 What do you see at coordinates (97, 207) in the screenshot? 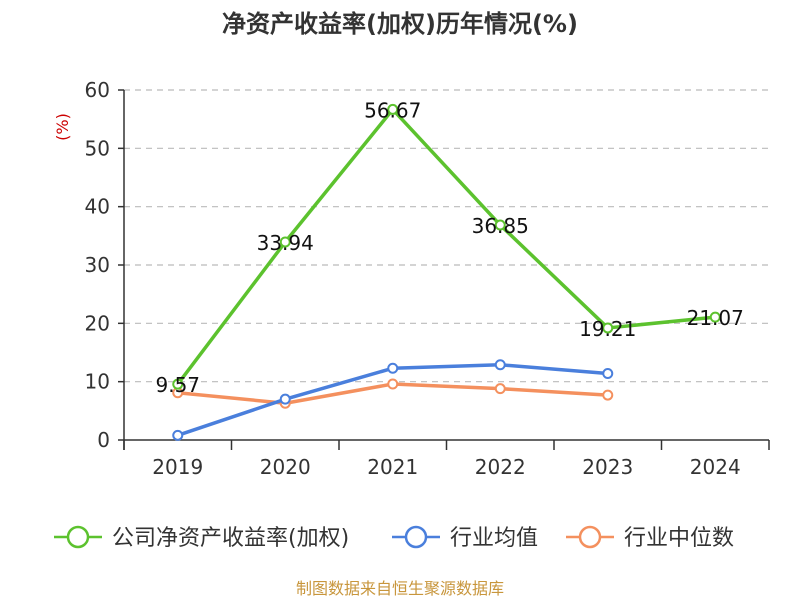
I see `y-tick-label: 40` at bounding box center [97, 207].